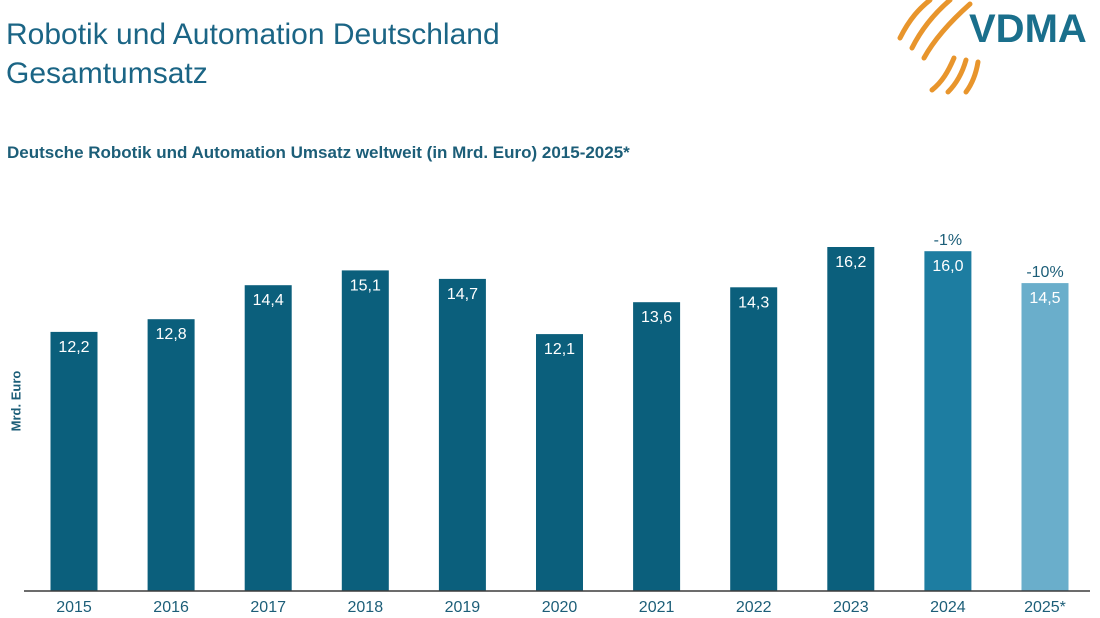 This screenshot has height=618, width=1100. I want to click on bar-2016, so click(171, 455).